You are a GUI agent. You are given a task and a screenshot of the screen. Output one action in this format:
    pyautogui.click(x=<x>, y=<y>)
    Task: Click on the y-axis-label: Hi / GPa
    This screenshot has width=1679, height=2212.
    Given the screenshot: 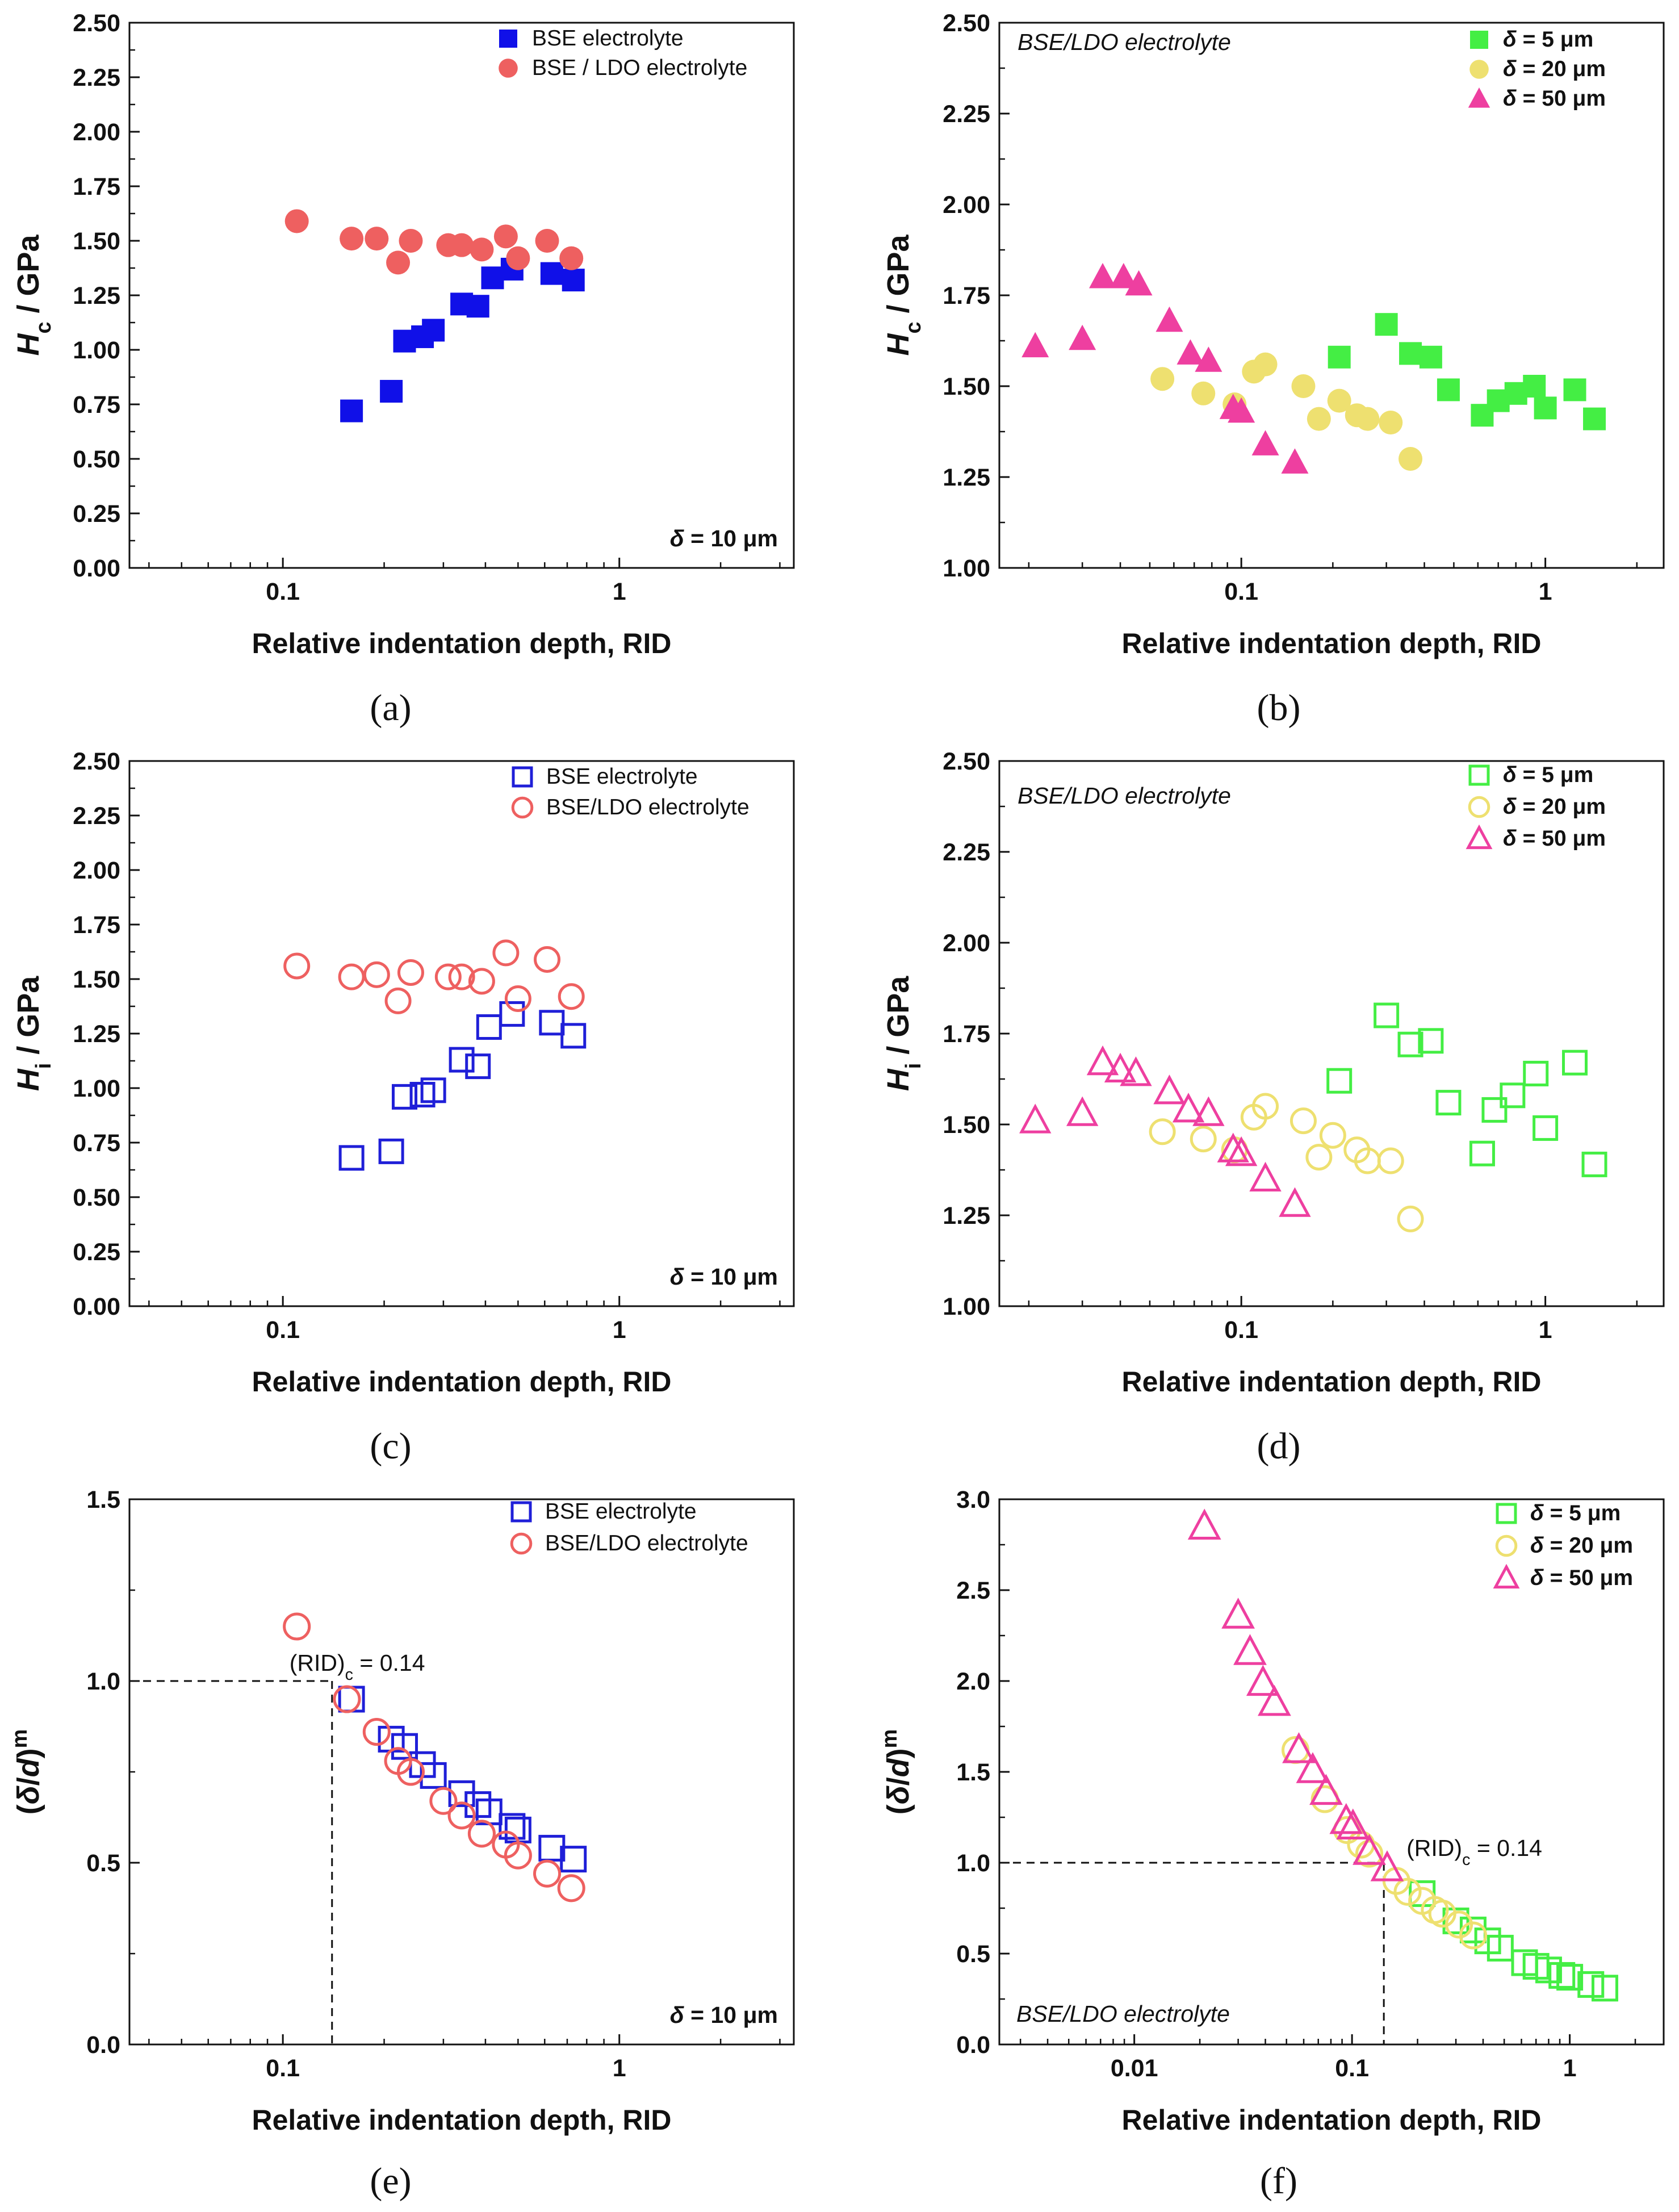 What is the action you would take?
    pyautogui.click(x=904, y=1034)
    